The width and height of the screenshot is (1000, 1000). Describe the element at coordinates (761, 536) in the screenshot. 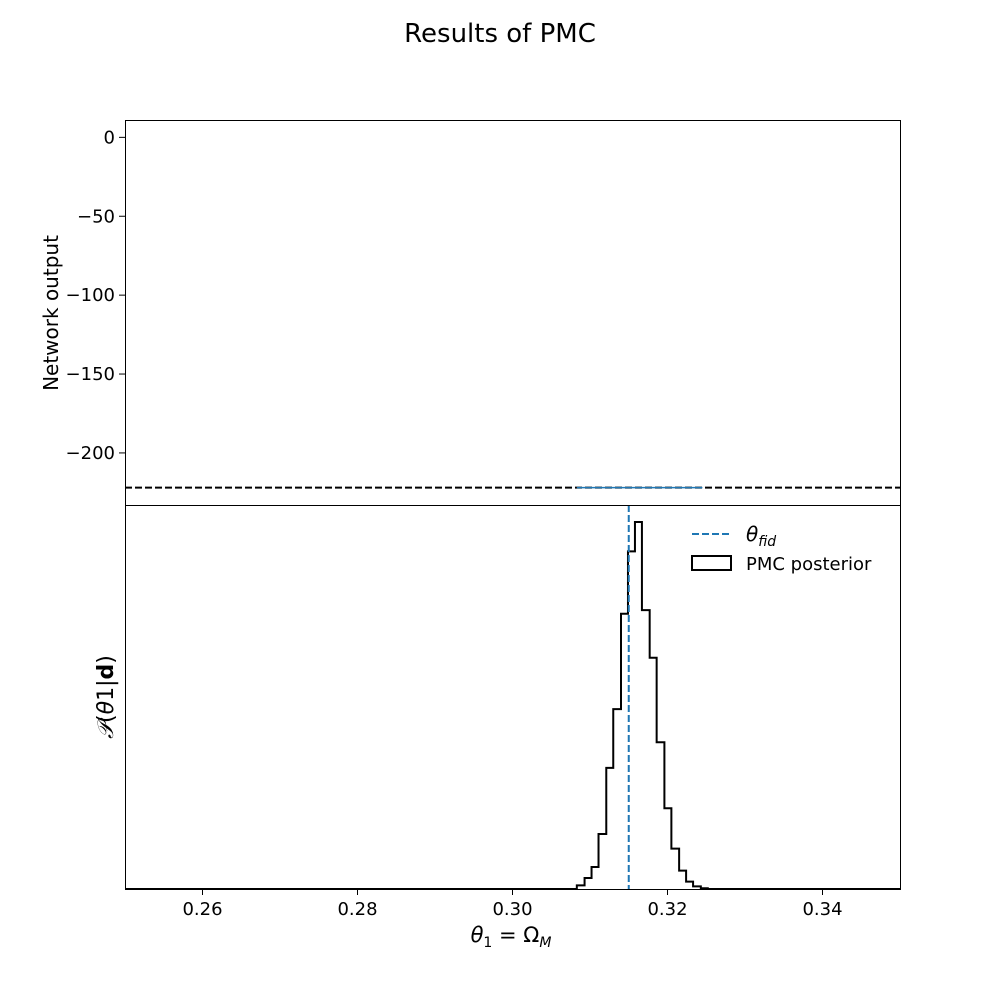

I see `legend-fid-label: θfid` at that location.